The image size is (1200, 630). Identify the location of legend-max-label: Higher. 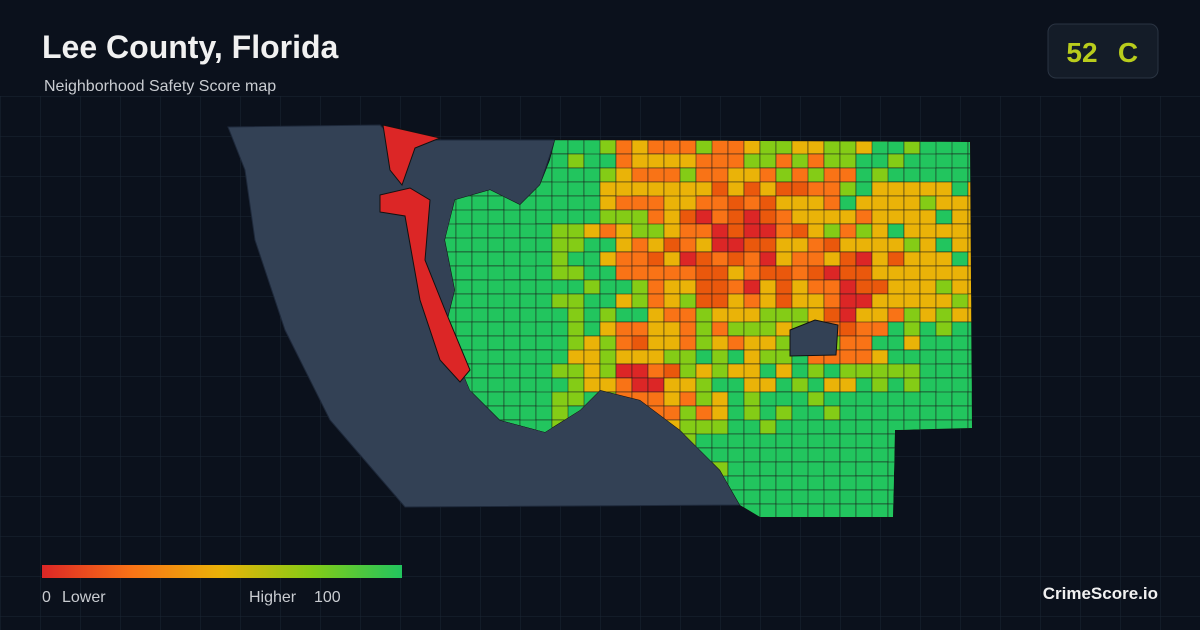
(273, 597).